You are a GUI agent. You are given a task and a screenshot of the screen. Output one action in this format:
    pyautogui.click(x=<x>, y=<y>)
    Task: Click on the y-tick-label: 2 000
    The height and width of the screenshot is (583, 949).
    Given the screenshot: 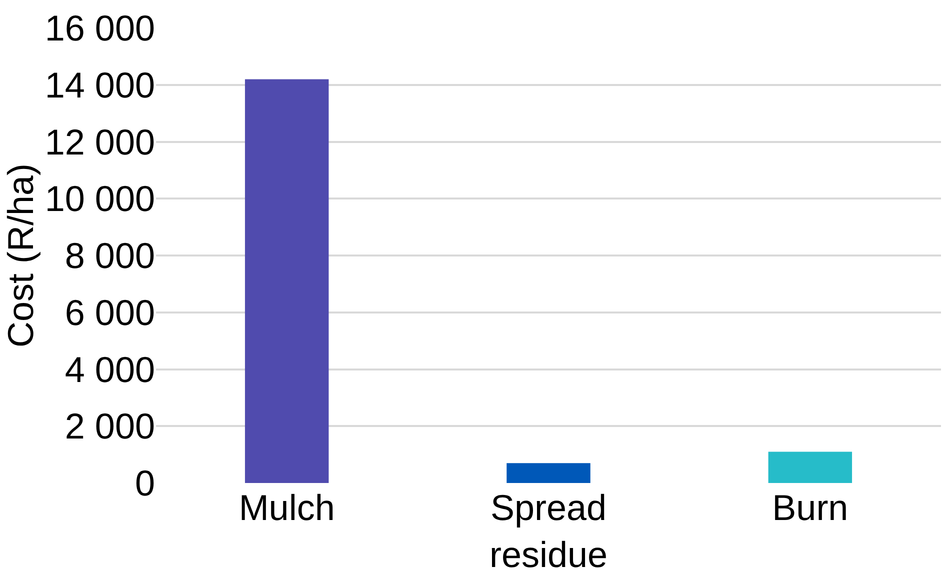 What is the action you would take?
    pyautogui.click(x=109, y=426)
    